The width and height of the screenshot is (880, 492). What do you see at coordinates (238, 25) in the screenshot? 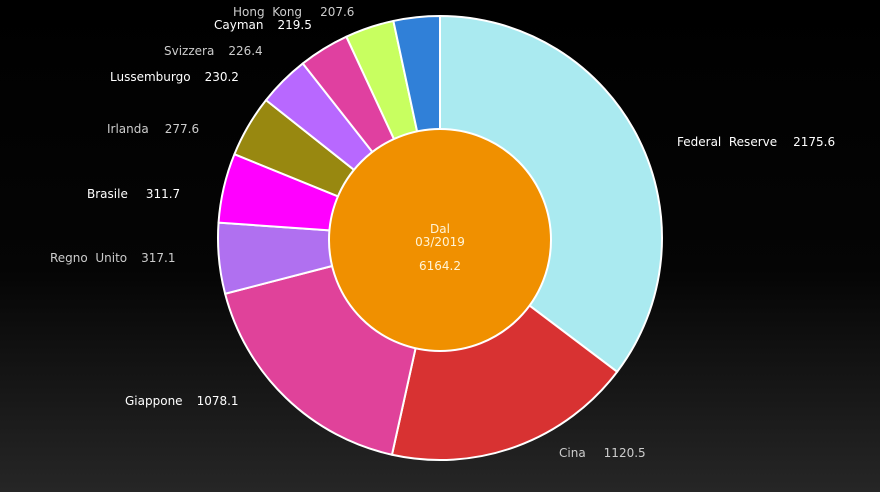
I see `slice-label-8: Cayman` at bounding box center [238, 25].